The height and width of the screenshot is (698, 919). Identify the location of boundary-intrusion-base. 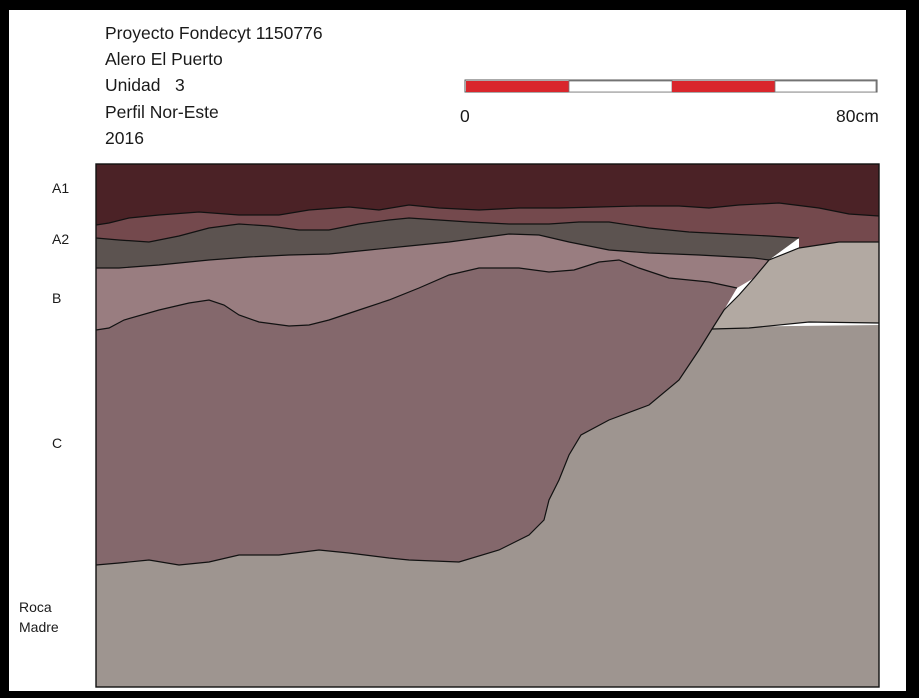
(795, 325).